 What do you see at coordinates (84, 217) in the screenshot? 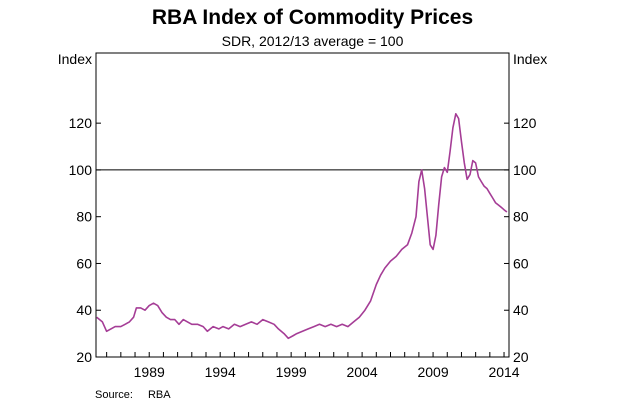
I see `y-tick-label-left: 80` at bounding box center [84, 217].